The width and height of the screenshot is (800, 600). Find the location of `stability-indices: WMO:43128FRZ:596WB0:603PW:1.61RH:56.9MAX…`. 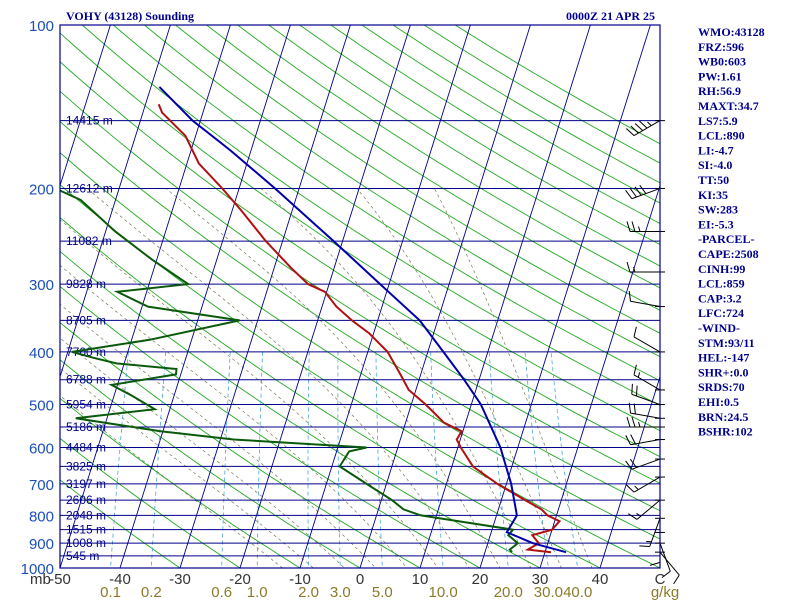

stability-indices: WMO:43128FRZ:596WB0:603PW:1.61RH:56.9MAX… is located at coordinates (731, 232).